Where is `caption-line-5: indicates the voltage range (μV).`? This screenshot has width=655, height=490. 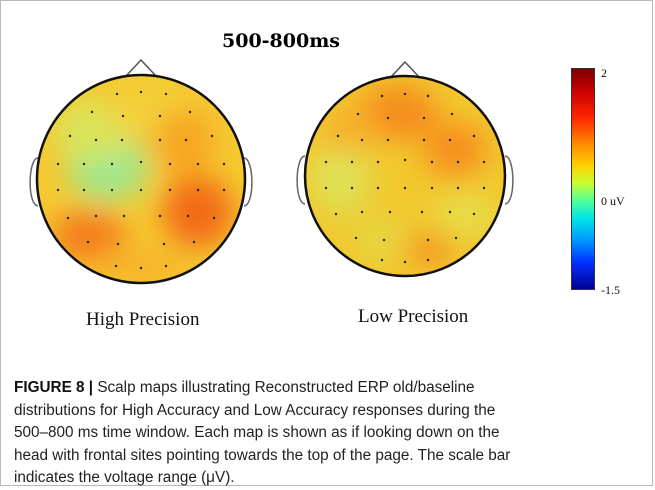 caption-line-5: indicates the voltage range (μV). is located at coordinates (124, 477).